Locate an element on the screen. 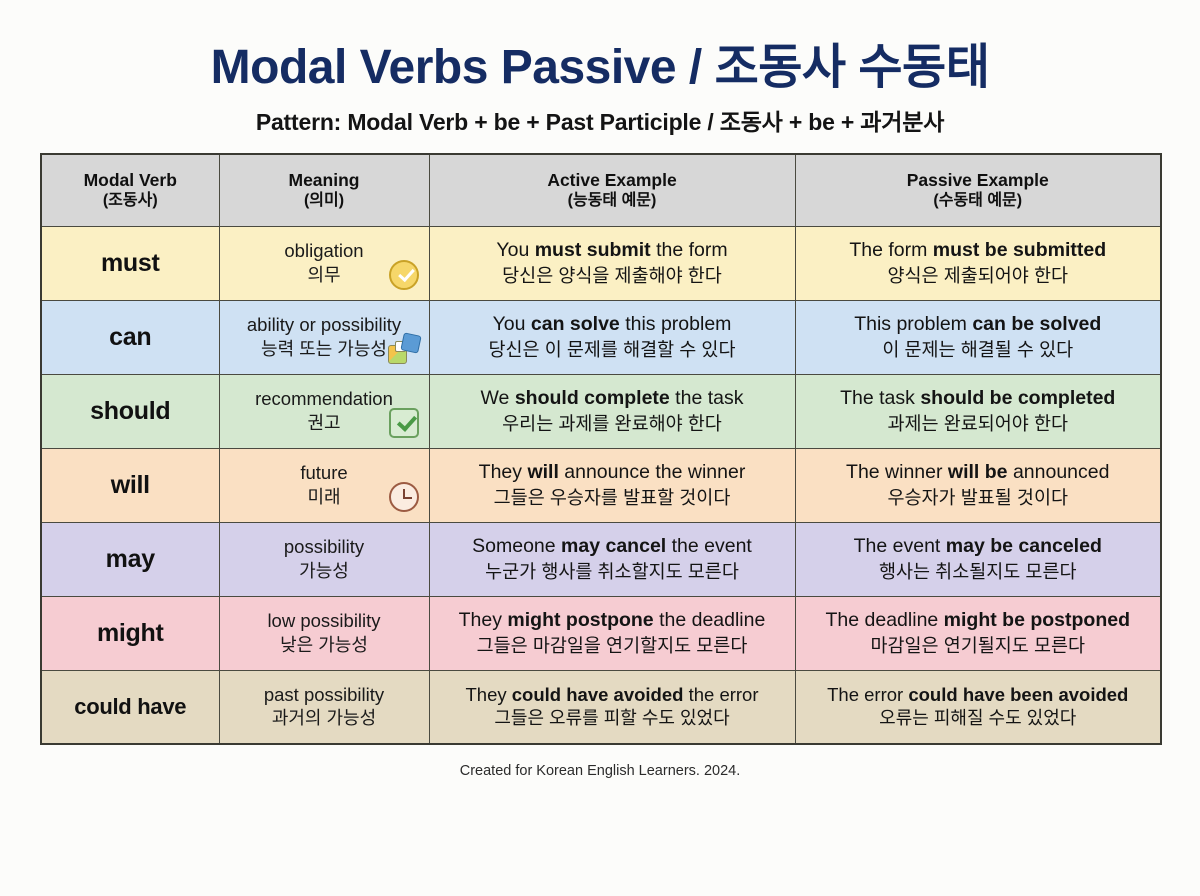  passive-post: announced is located at coordinates (1058, 472).